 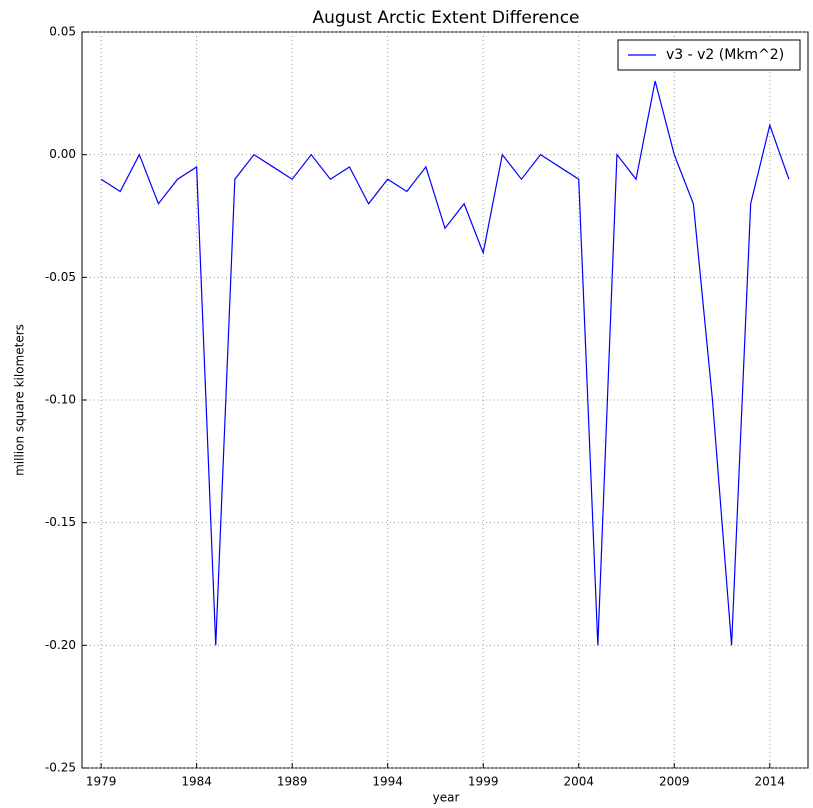 What do you see at coordinates (60, 768) in the screenshot?
I see `y-tick-label: -0.25` at bounding box center [60, 768].